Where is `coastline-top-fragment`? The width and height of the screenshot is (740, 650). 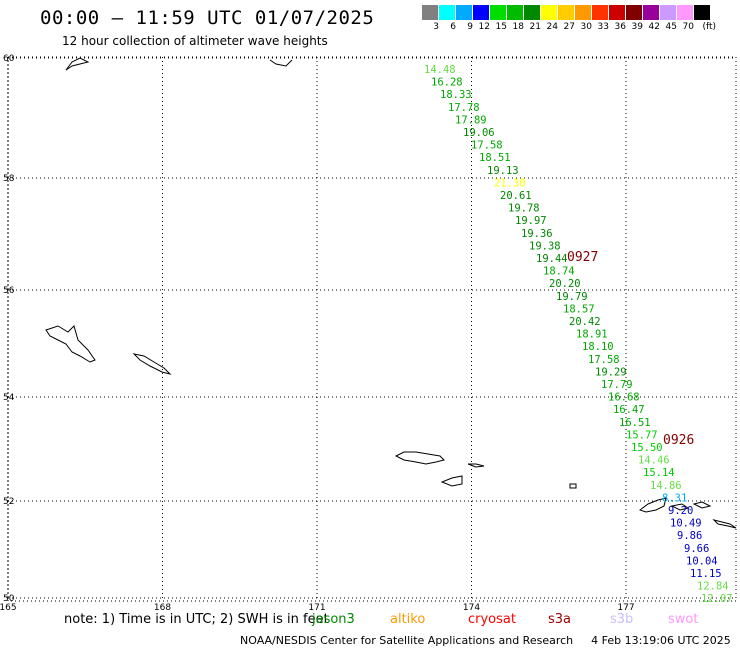 coastline-top-fragment is located at coordinates (281, 63).